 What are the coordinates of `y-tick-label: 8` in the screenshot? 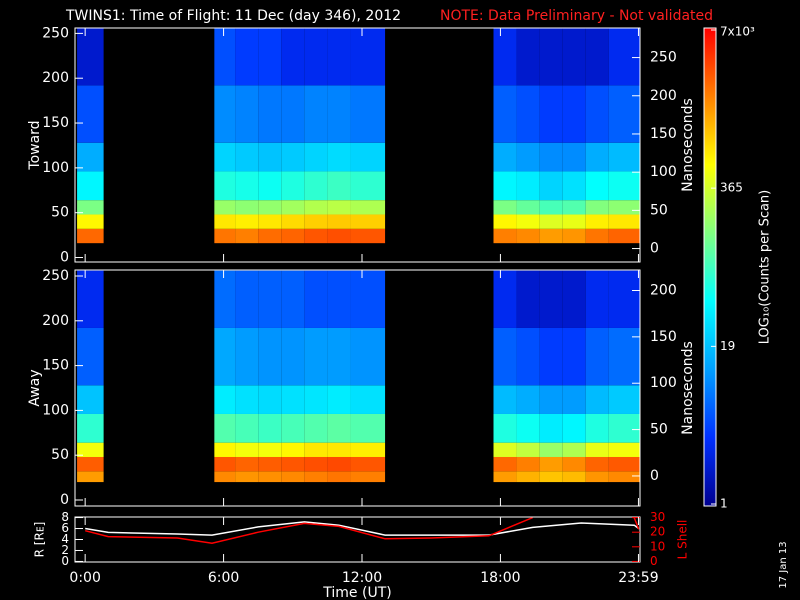 It's located at (65, 517).